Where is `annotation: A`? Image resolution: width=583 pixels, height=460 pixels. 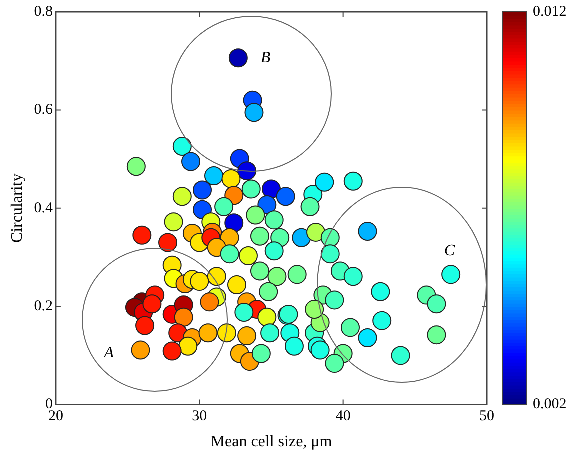
annotation: A is located at coordinates (108, 353).